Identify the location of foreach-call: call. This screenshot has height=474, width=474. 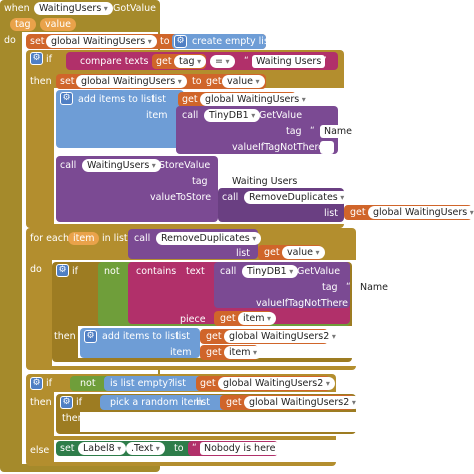
(142, 238).